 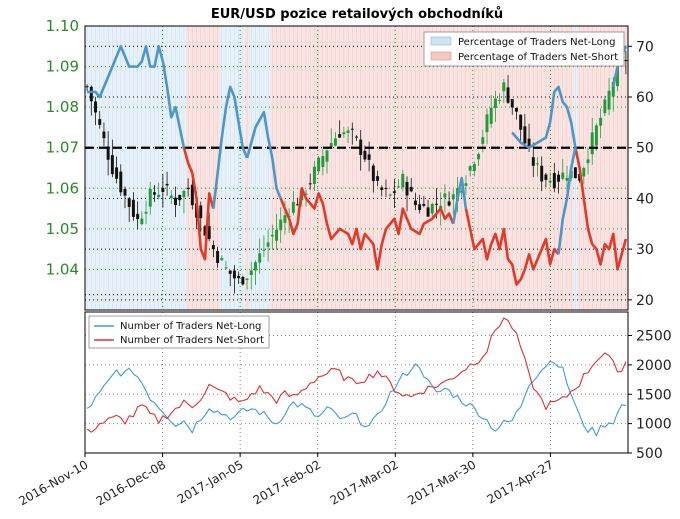 I want to click on price-tick-label: 1.10, so click(x=62, y=26).